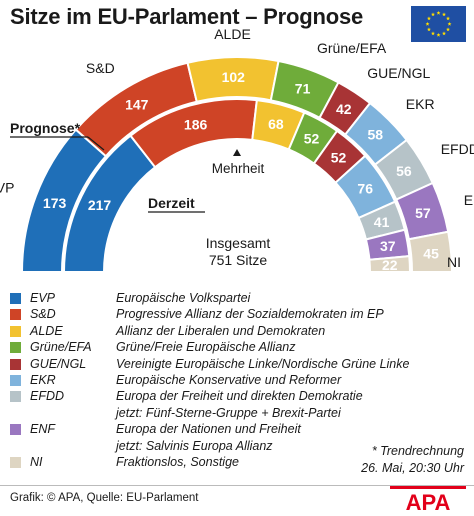 This screenshot has height=516, width=474. Describe the element at coordinates (15, 380) in the screenshot. I see `legend-swatch-ekr` at that location.